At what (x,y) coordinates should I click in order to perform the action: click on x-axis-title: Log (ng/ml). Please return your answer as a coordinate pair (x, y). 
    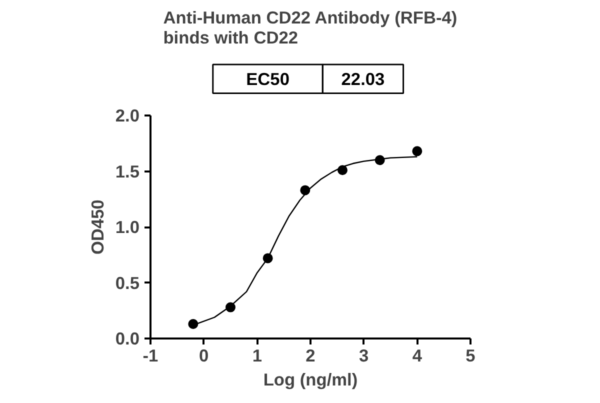
    Looking at the image, I should click on (310, 380).